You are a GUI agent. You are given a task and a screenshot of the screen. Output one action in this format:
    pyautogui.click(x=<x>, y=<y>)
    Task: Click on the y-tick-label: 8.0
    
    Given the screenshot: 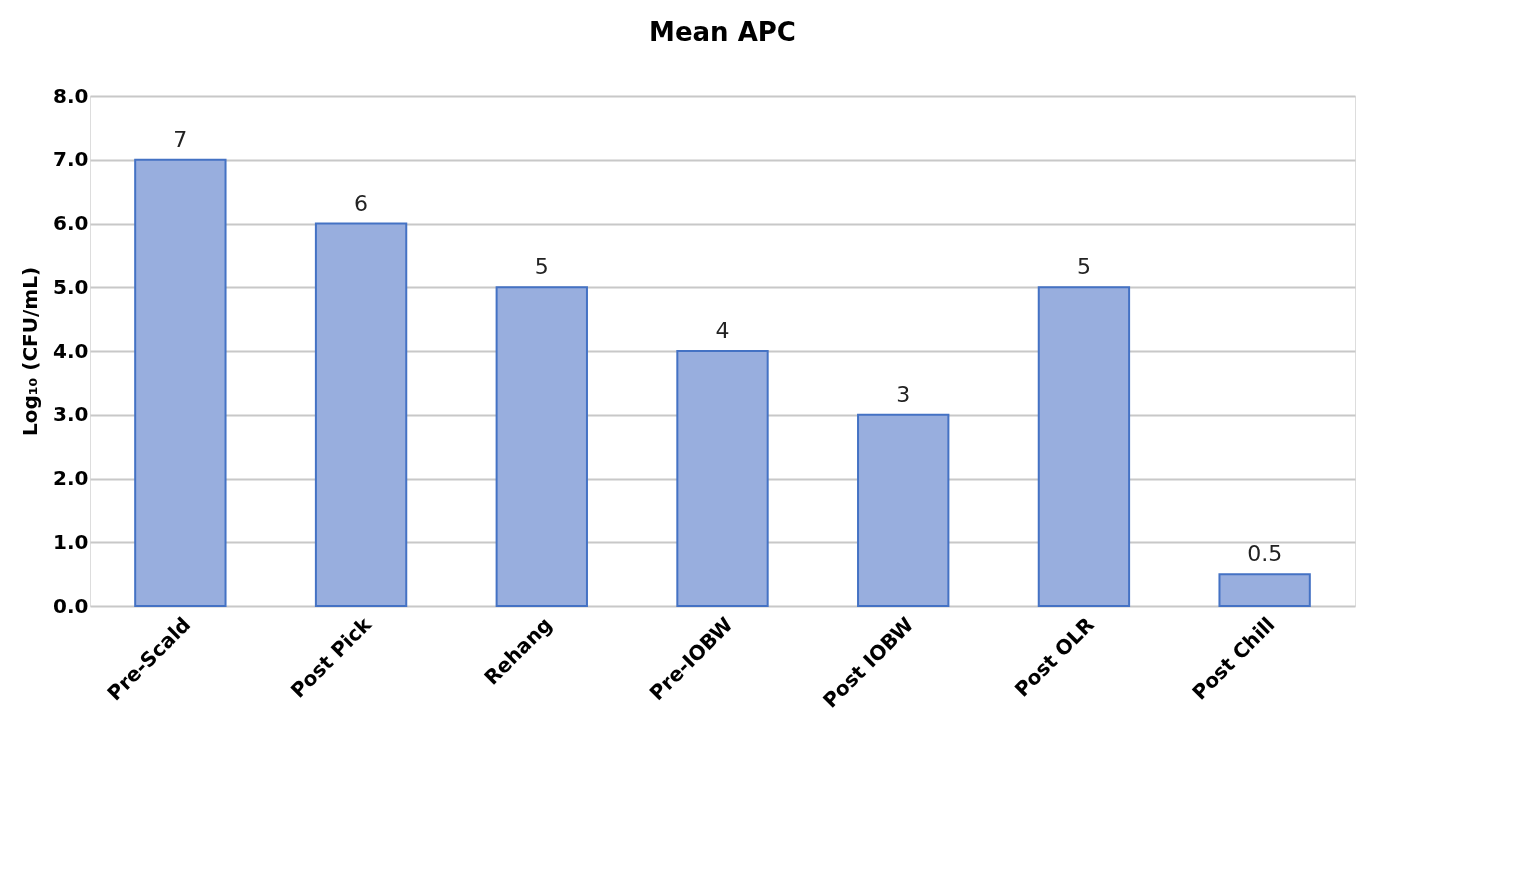 What is the action you would take?
    pyautogui.click(x=71, y=95)
    